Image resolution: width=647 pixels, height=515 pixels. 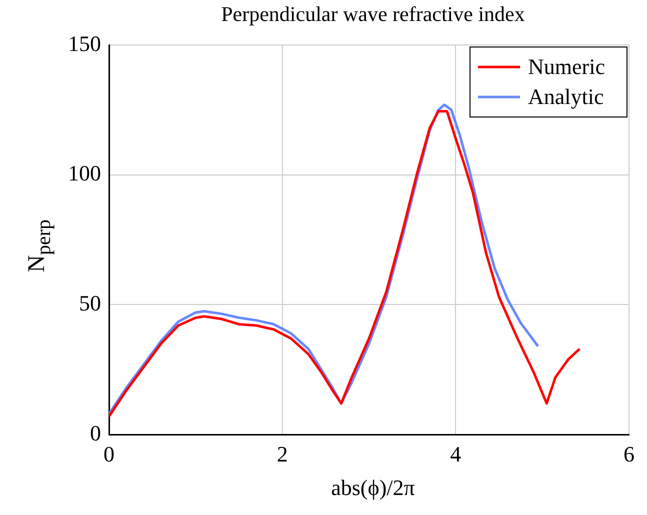 What do you see at coordinates (456, 454) in the screenshot?
I see `x-tick-label: 4` at bounding box center [456, 454].